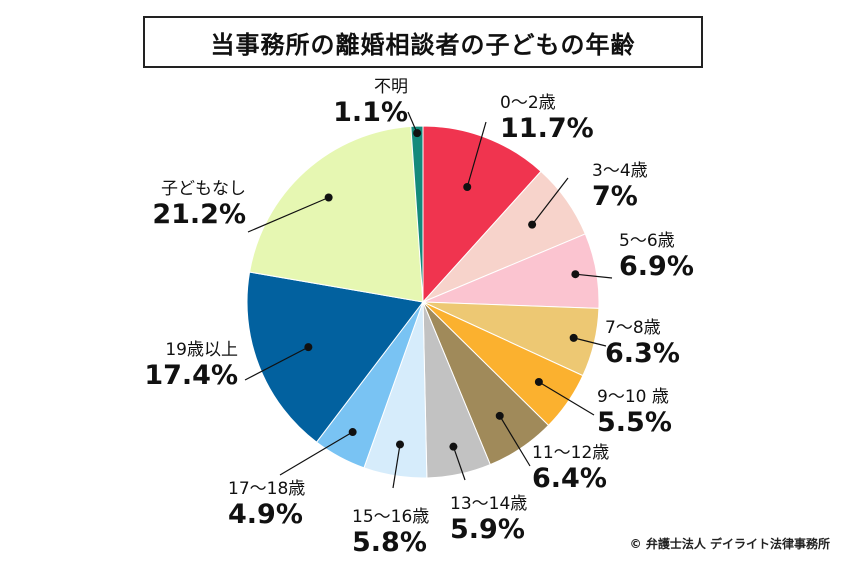  Describe the element at coordinates (729, 544) in the screenshot. I see `copyright-notice: © 弁護士法人 デイライト法律事務所` at that location.